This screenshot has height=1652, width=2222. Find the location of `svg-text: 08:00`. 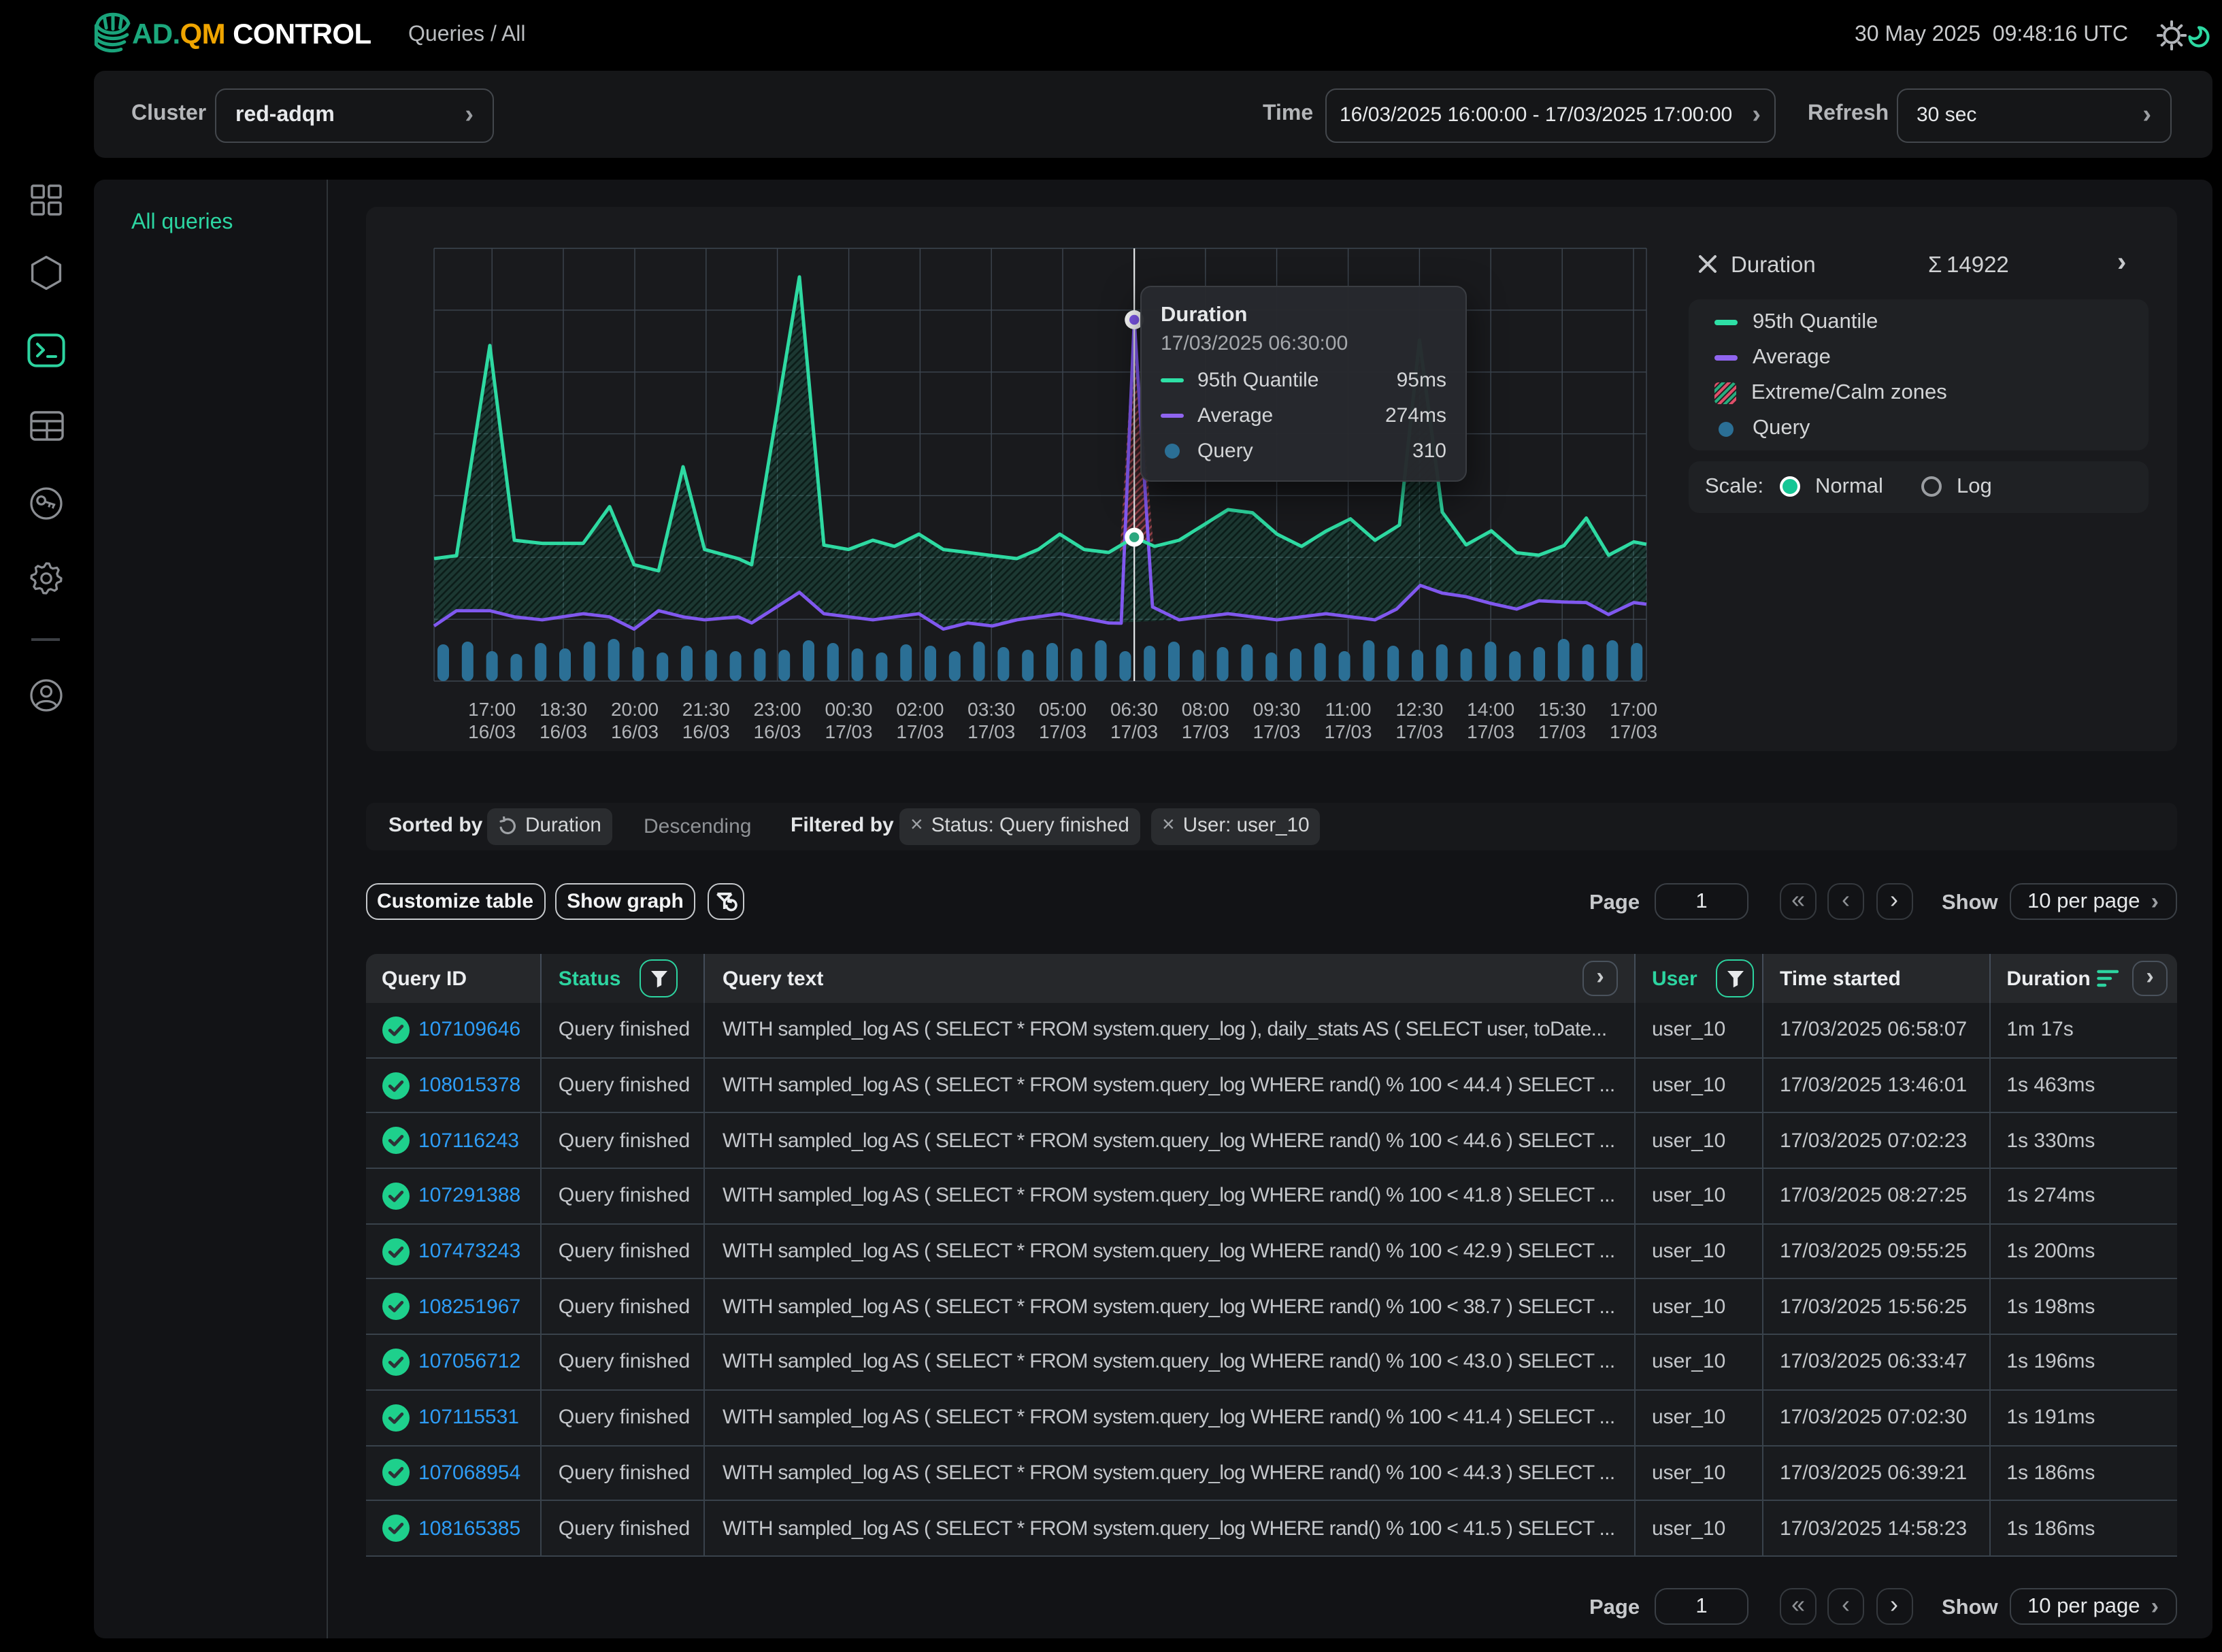

svg-text: 08:00 is located at coordinates (1205, 708).